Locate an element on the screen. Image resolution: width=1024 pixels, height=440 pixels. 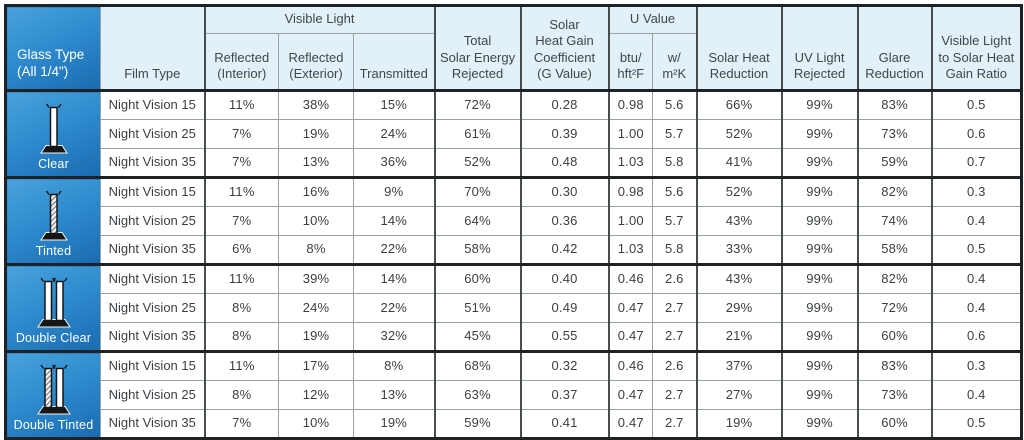
glass-type-cell: Double Clear is located at coordinates (53, 307).